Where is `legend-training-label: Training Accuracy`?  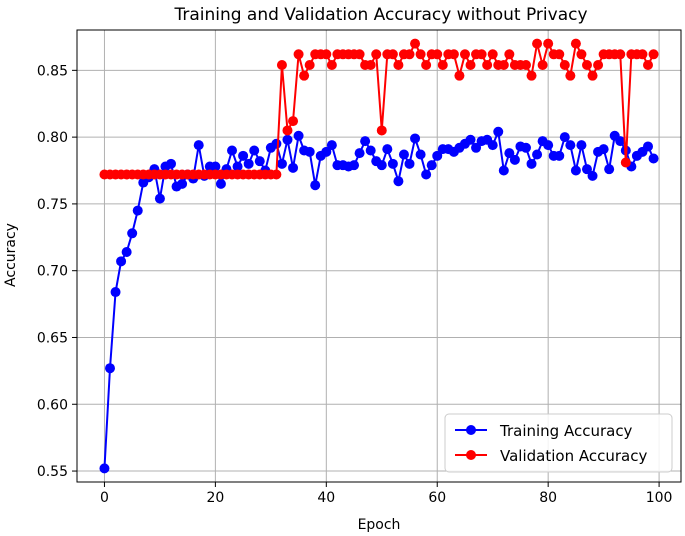 legend-training-label: Training Accuracy is located at coordinates (566, 431).